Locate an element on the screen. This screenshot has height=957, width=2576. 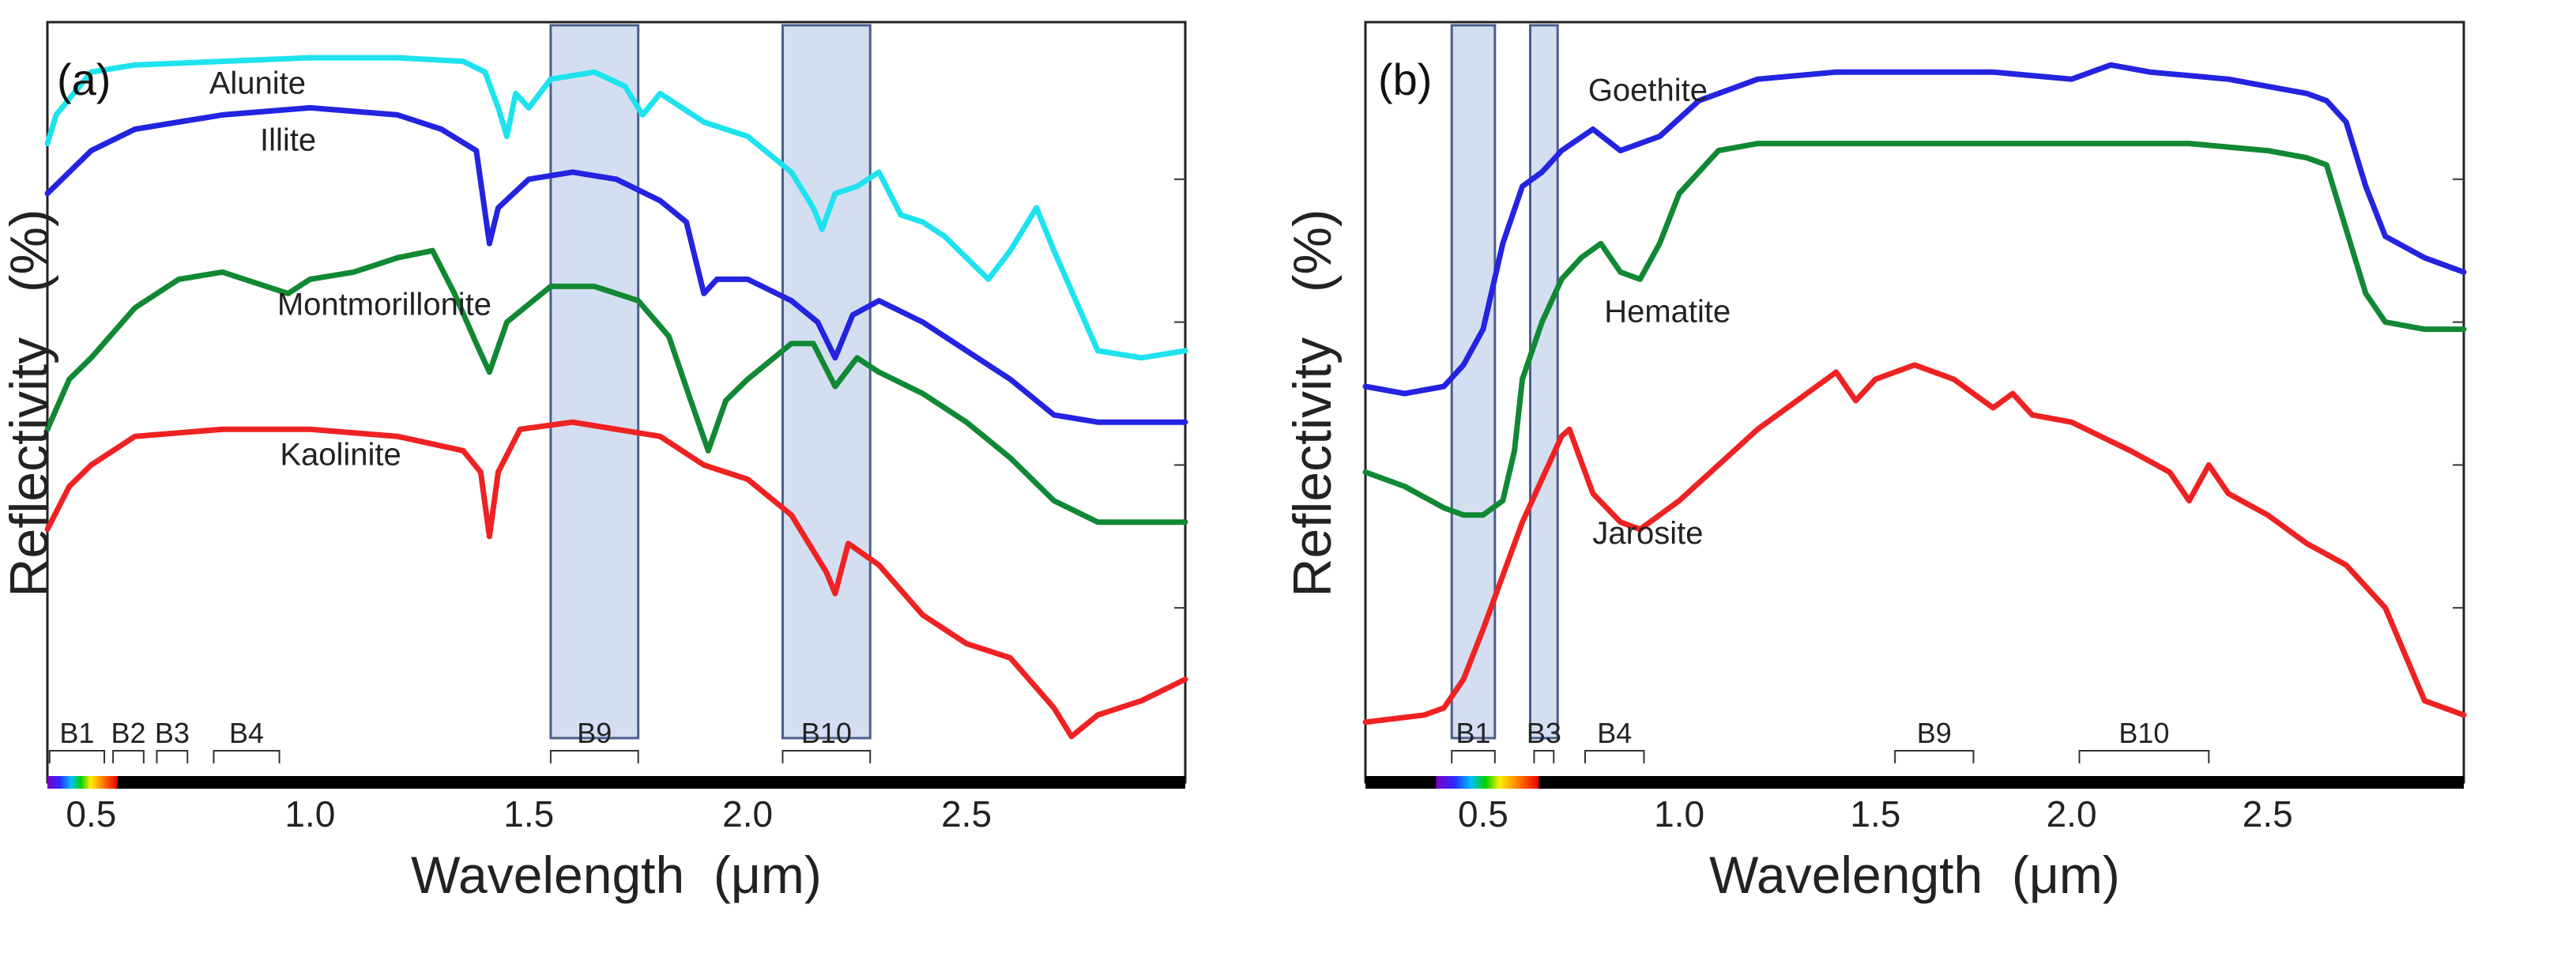
series-label-illite: Illite is located at coordinates (288, 140).